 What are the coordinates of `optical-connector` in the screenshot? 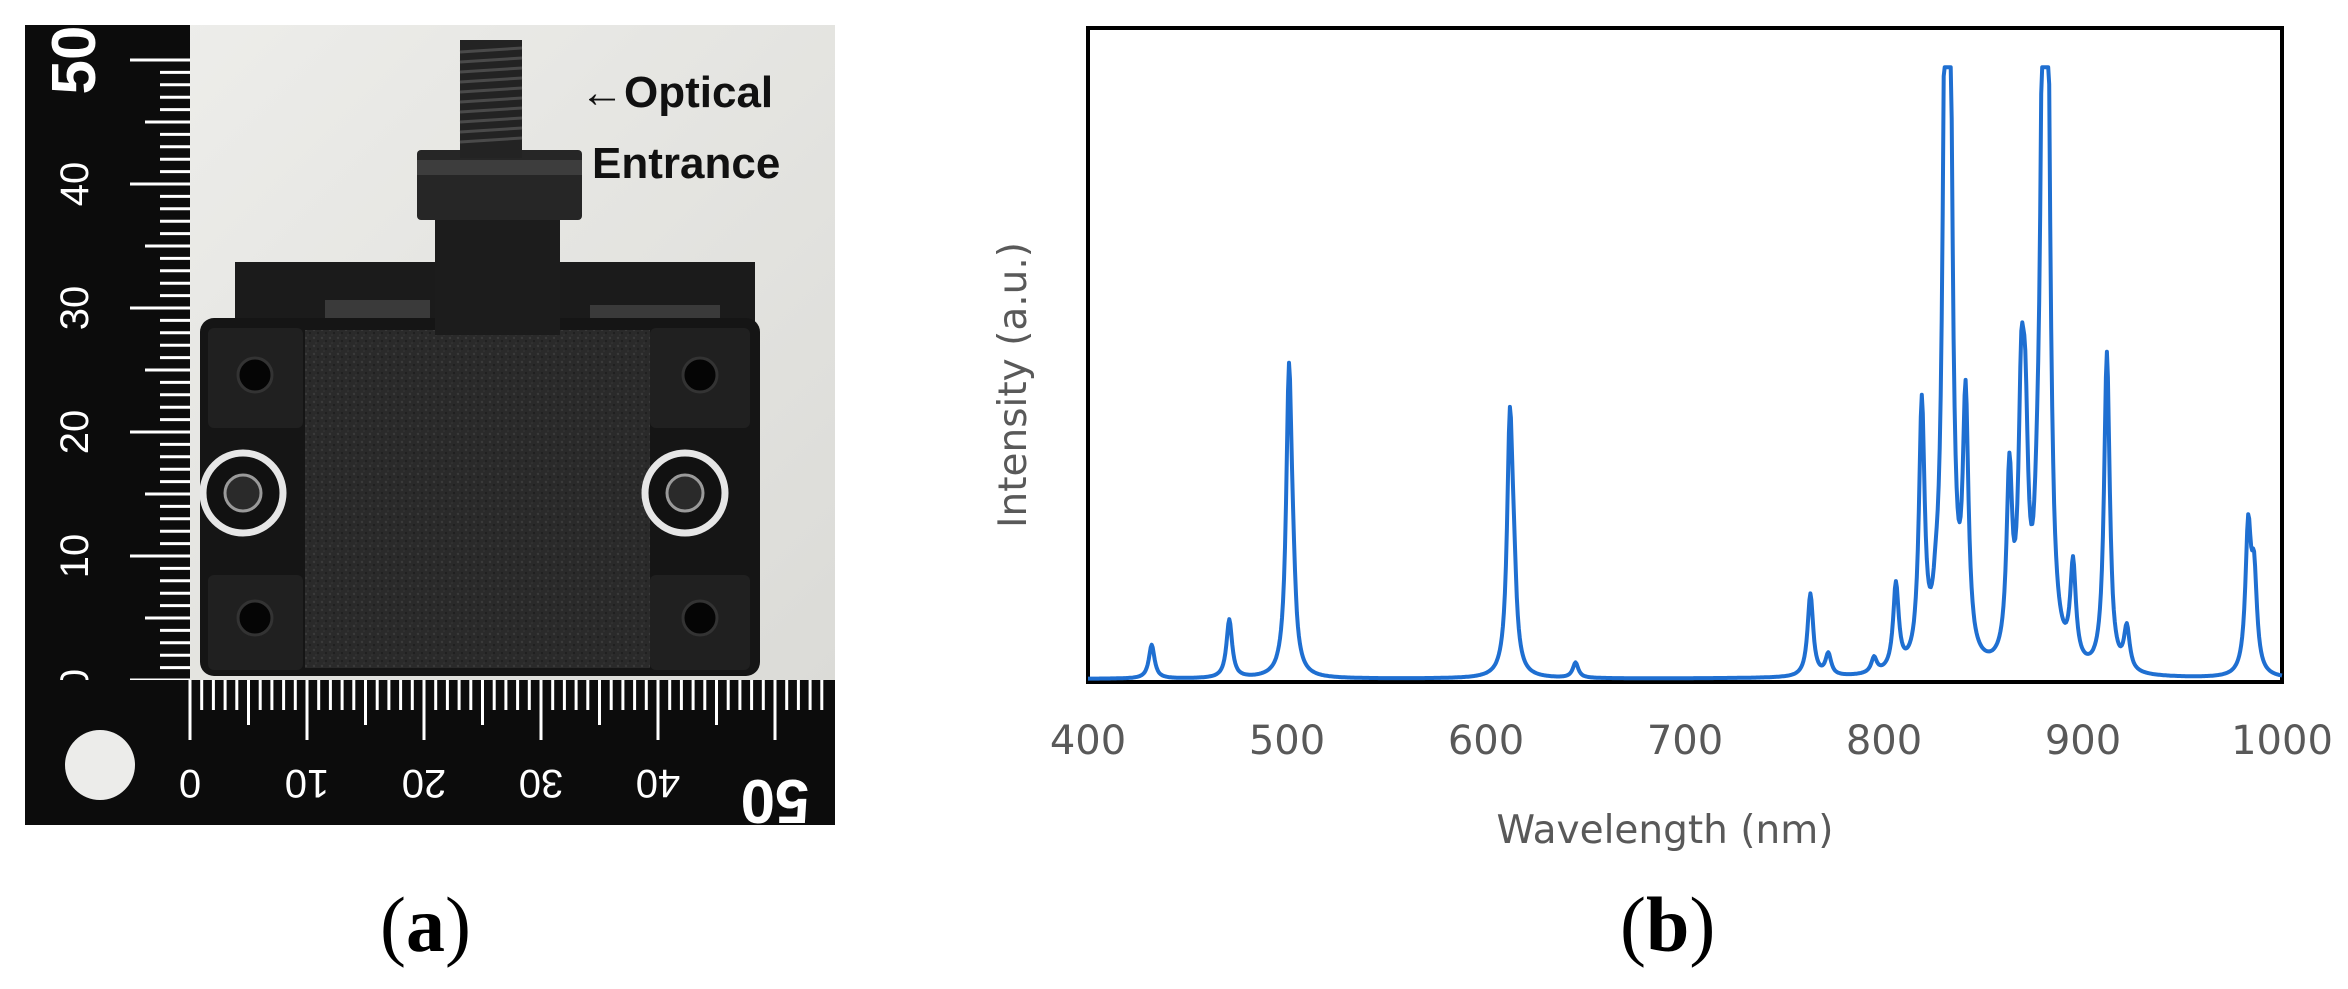 It's located at (491, 99).